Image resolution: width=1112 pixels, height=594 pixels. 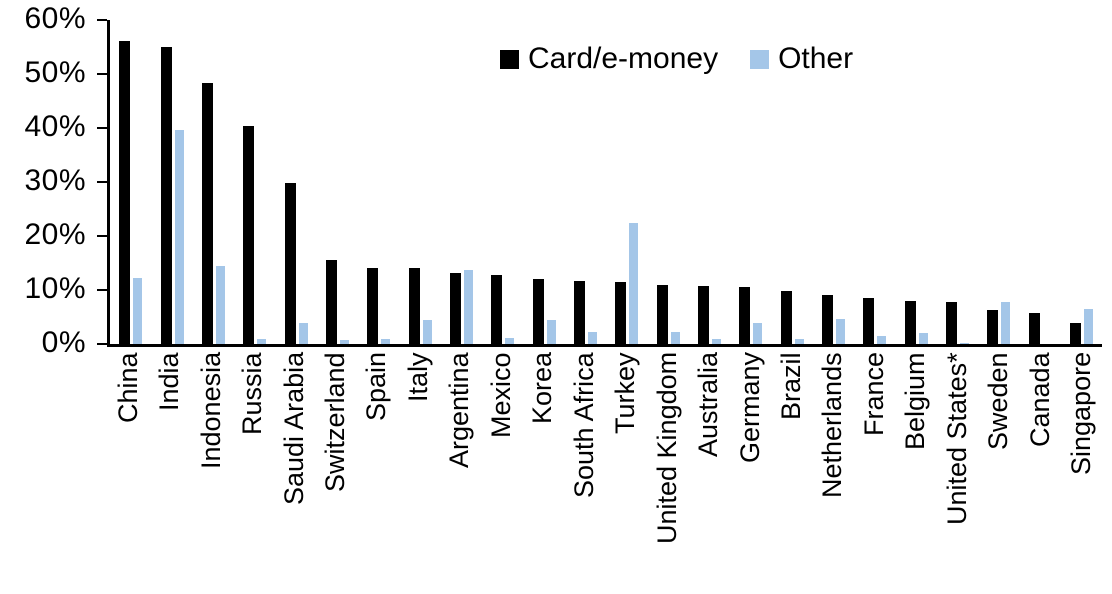 I want to click on x-axis-label: Singapore, so click(x=1081, y=414).